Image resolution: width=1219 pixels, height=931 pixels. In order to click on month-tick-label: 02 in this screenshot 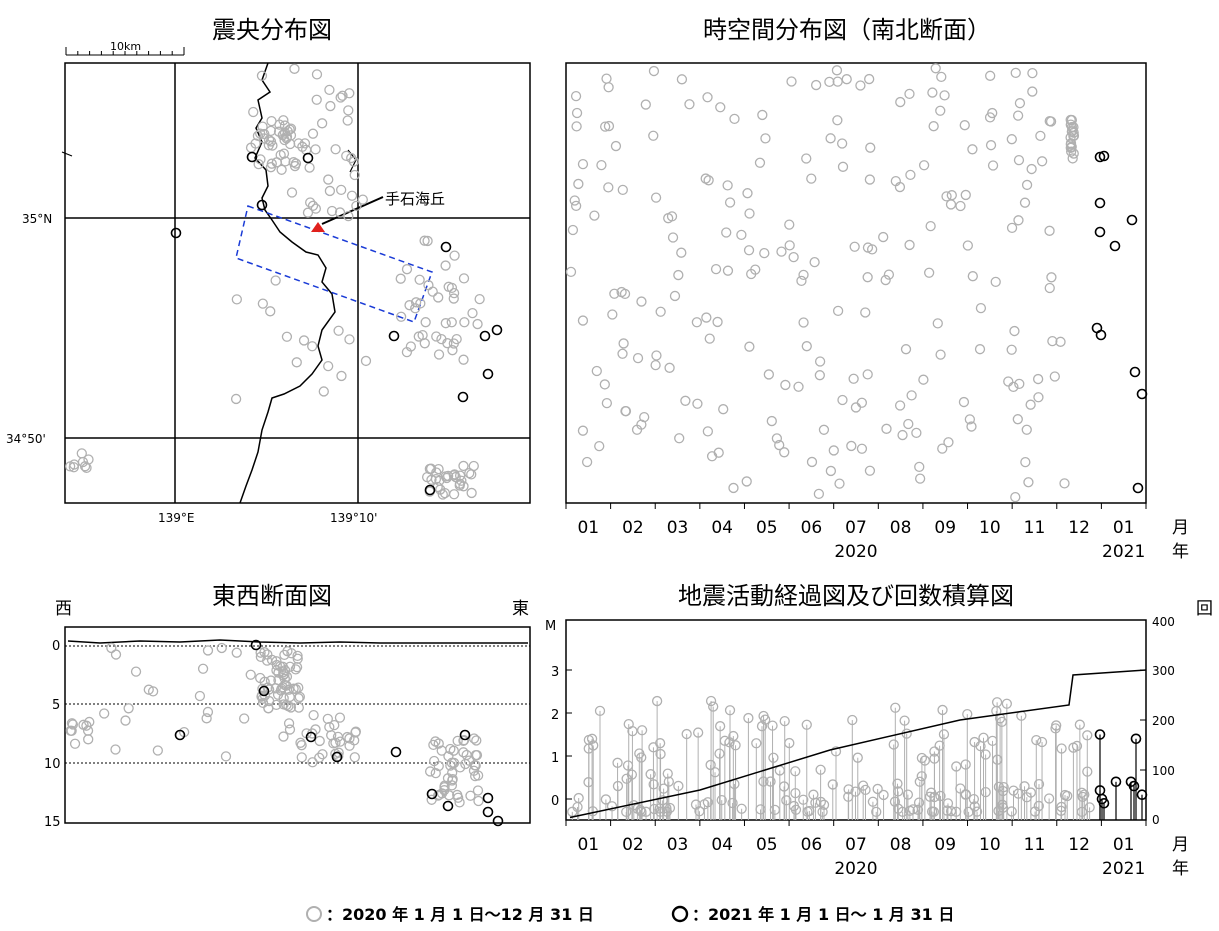, I will do `click(633, 845)`.